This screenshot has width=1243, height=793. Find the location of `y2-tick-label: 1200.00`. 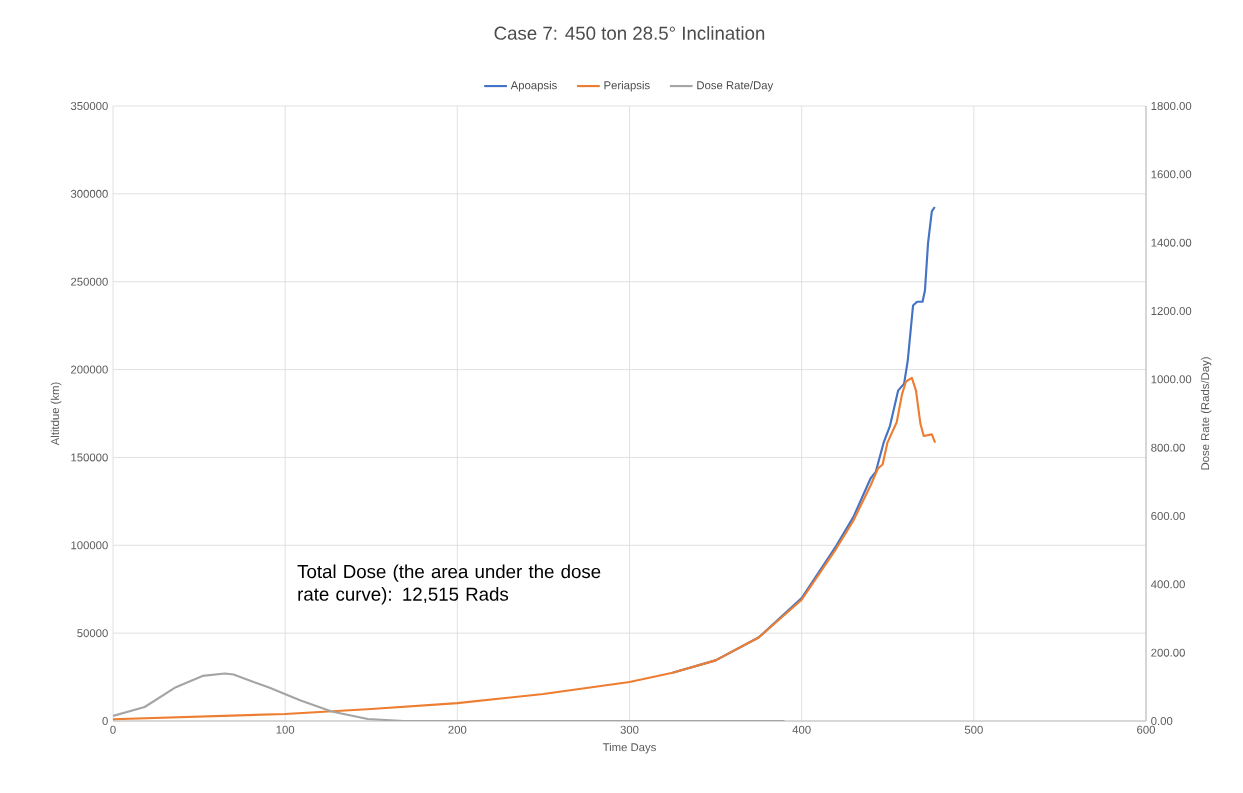

y2-tick-label: 1200.00 is located at coordinates (1171, 310).